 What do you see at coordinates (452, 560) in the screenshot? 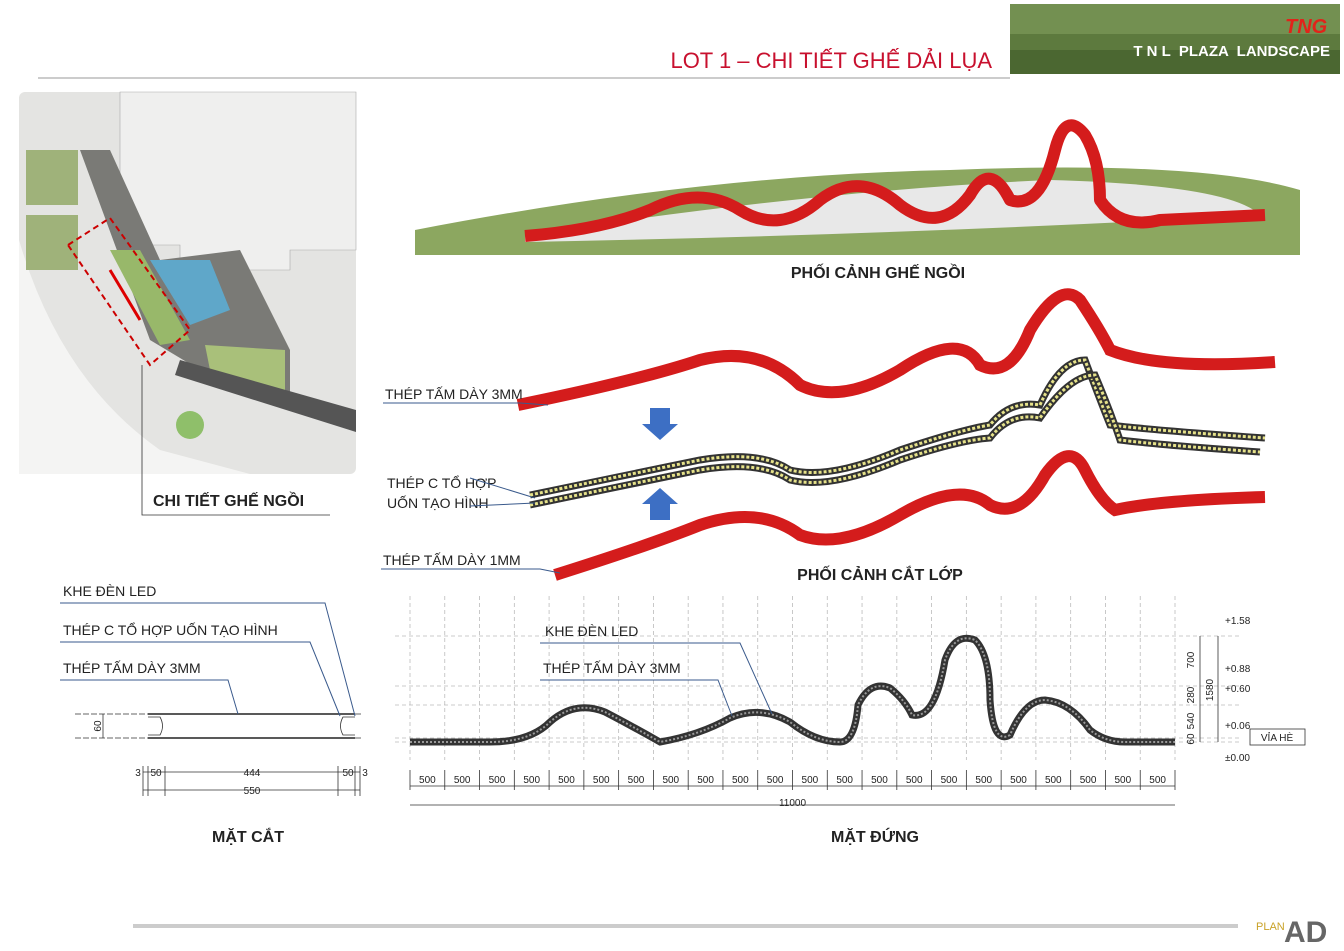
I see `layer-label: THÉP TẤM DÀY 1MM` at bounding box center [452, 560].